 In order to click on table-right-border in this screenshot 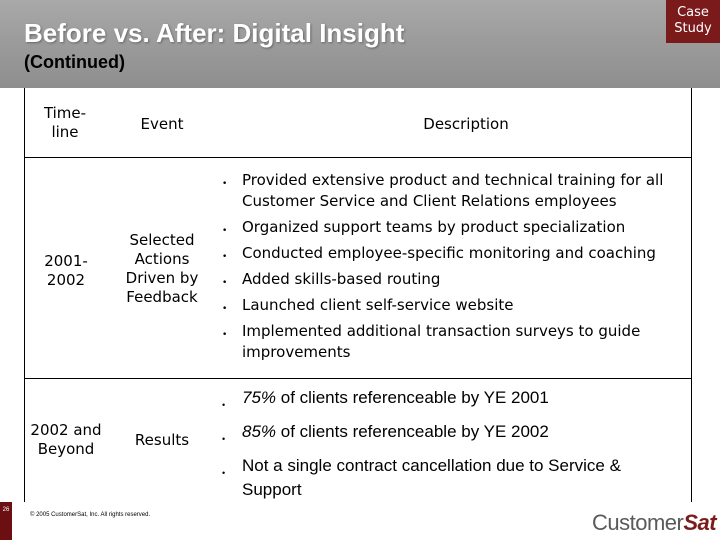, I will do `click(691, 295)`.